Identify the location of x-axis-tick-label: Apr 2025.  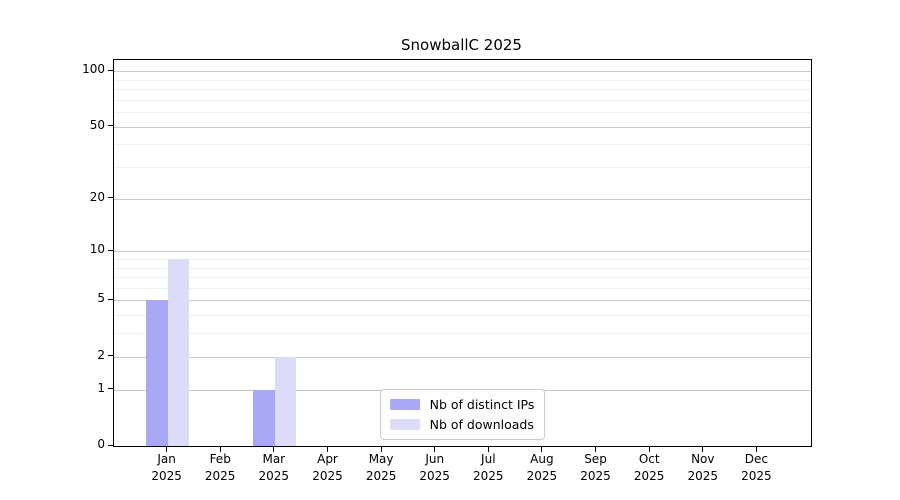
(328, 468).